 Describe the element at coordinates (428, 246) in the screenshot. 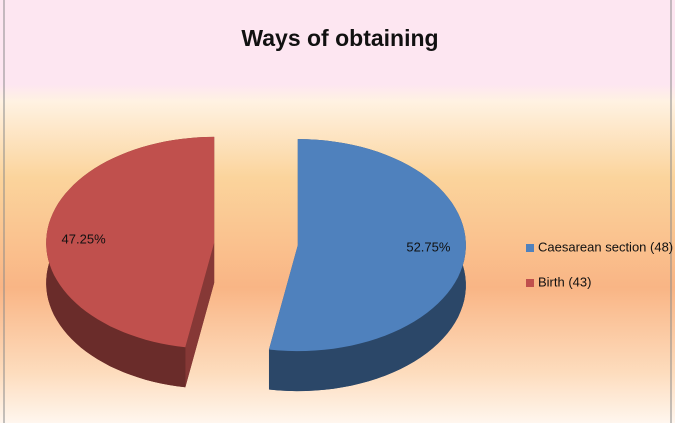

I see `data-label: 52.75%` at that location.